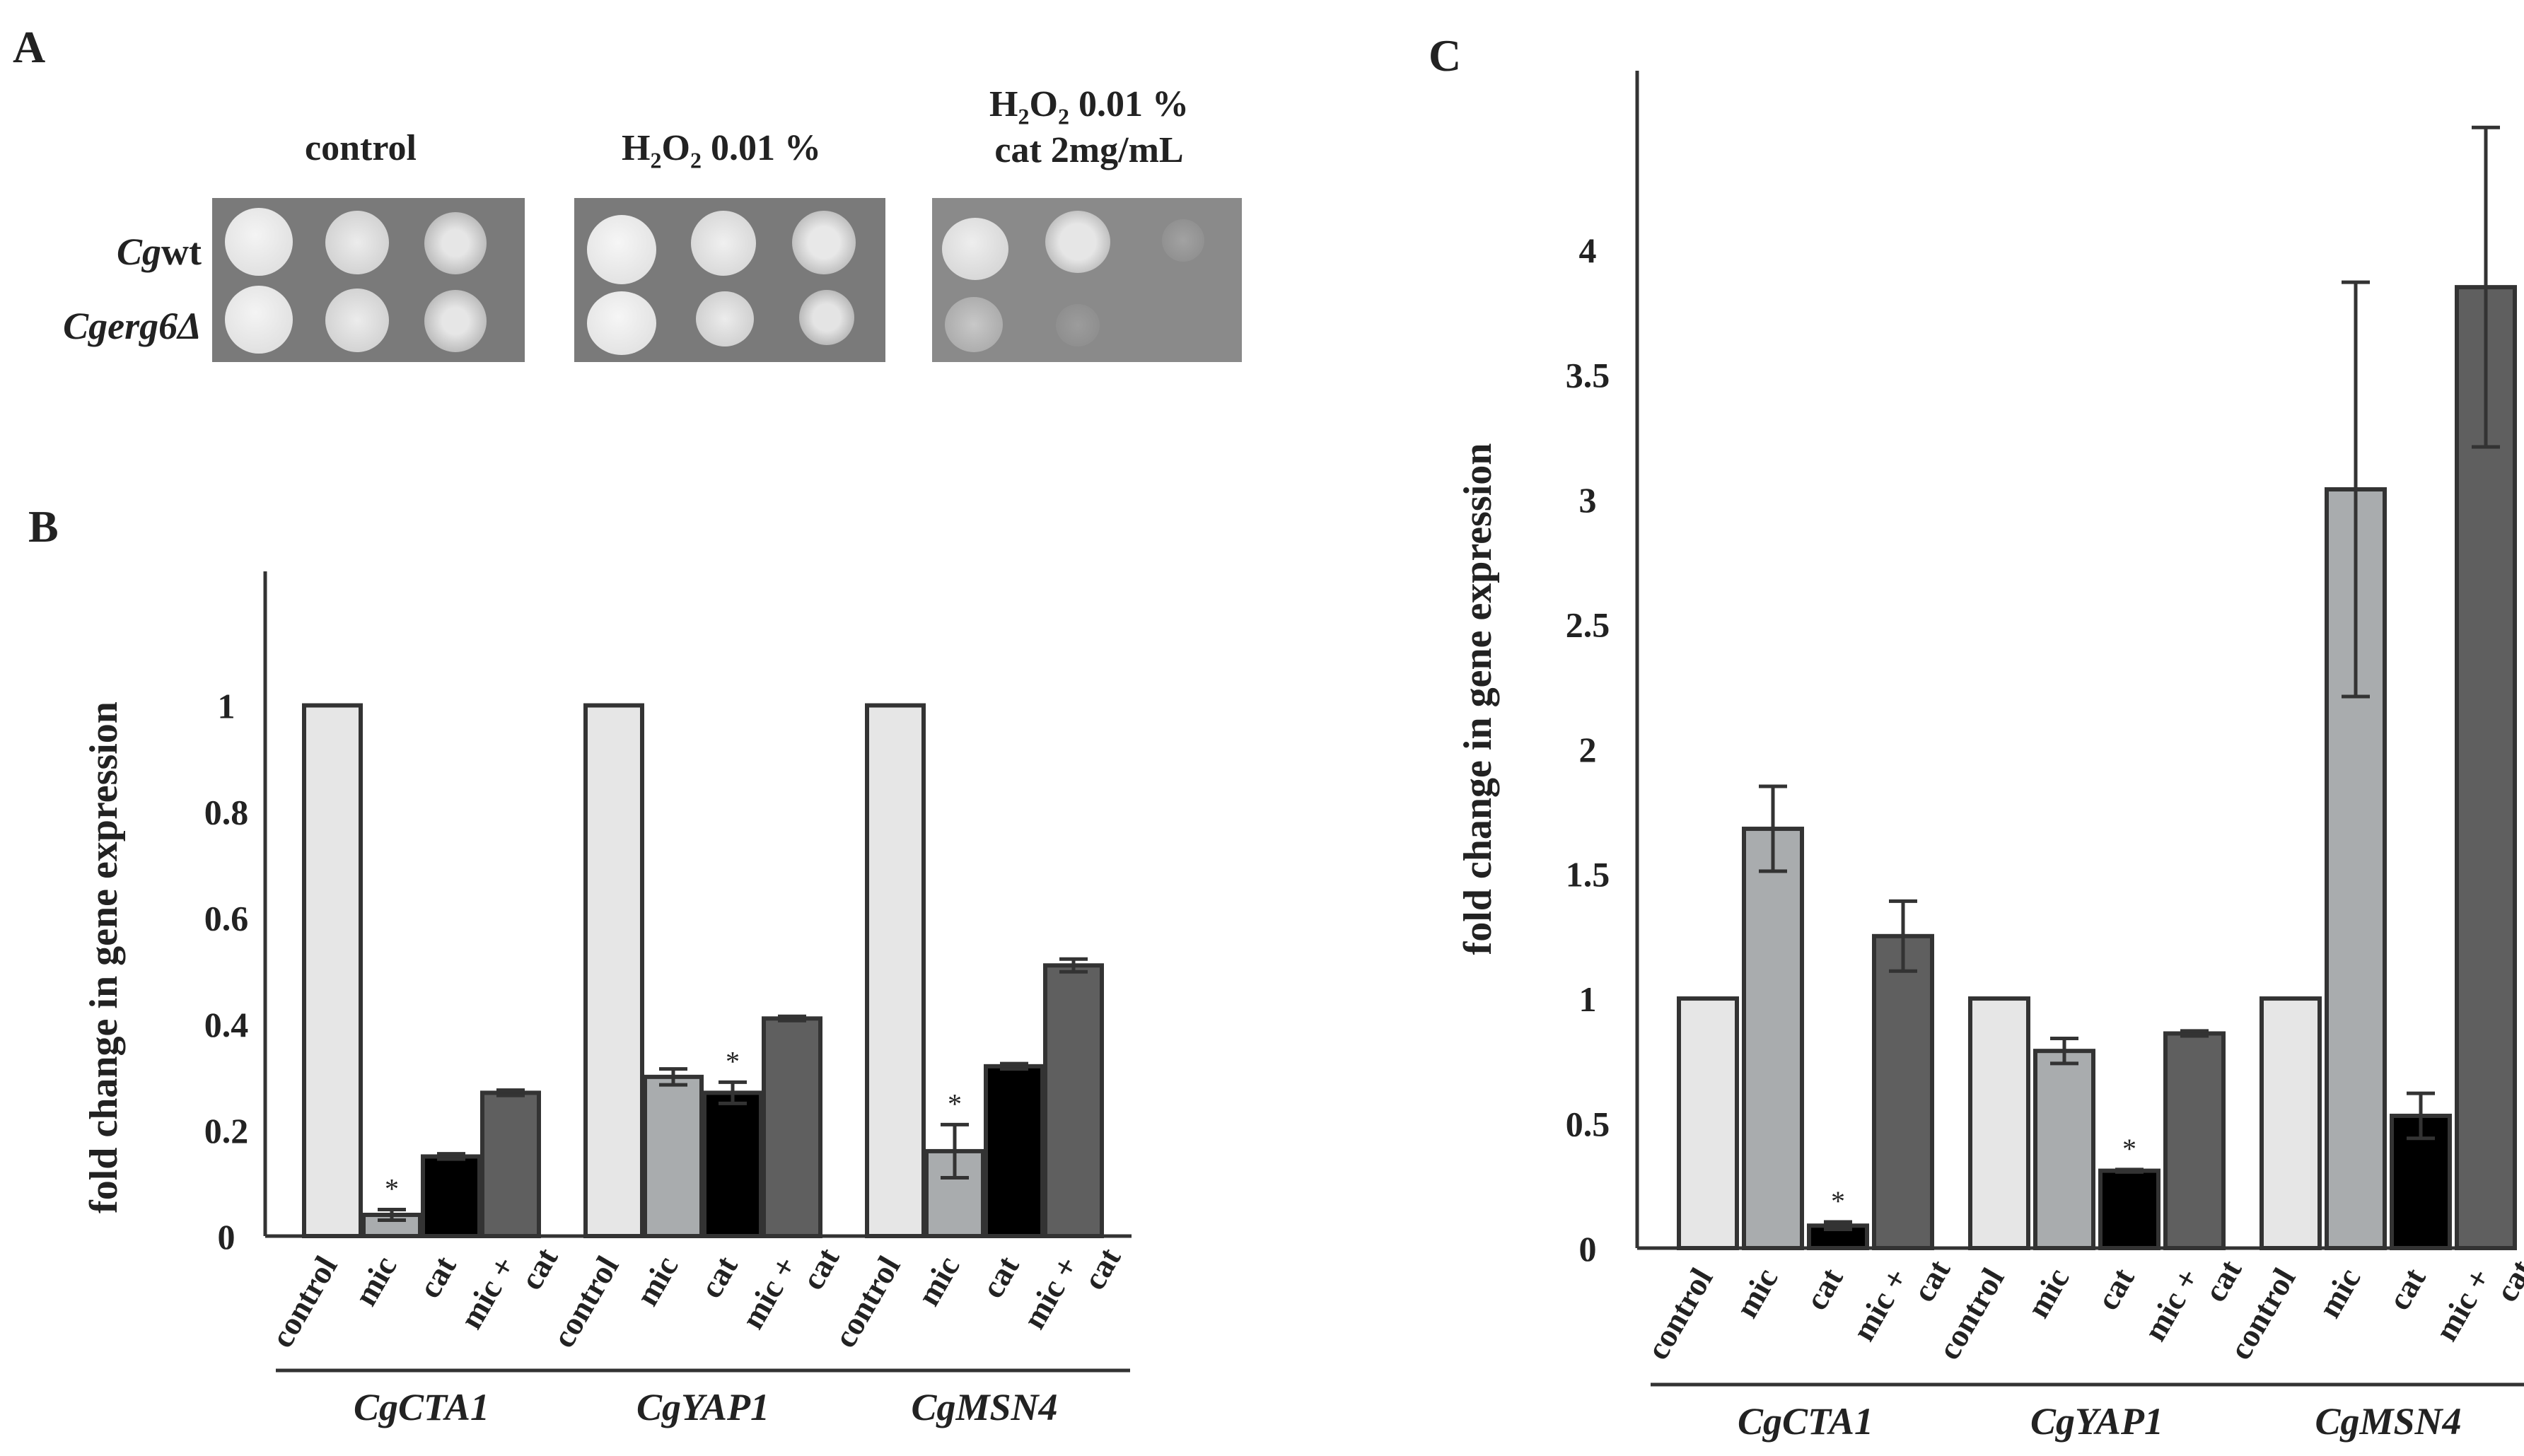 This screenshot has height=1456, width=2524. What do you see at coordinates (226, 813) in the screenshot?
I see `y-tick-label: 0.8` at bounding box center [226, 813].